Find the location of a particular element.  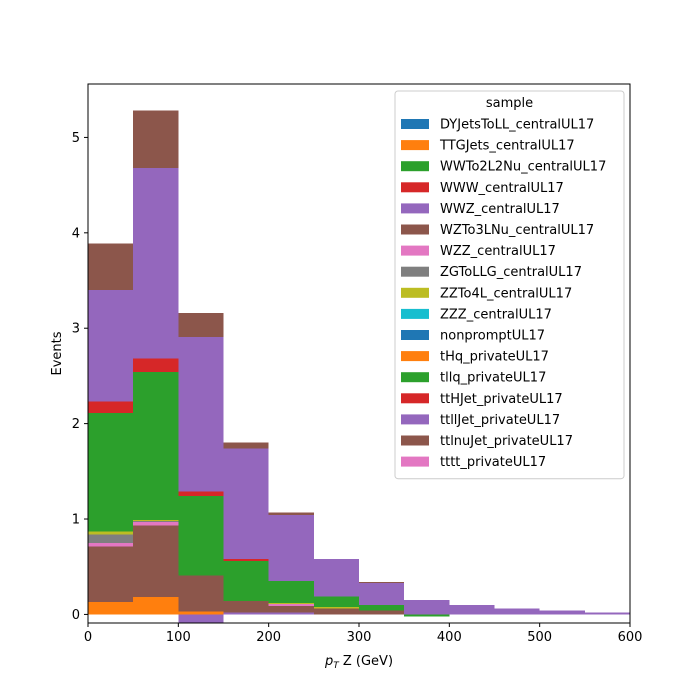

legend-entry: ttllJet_privateUL17 is located at coordinates (480, 420).